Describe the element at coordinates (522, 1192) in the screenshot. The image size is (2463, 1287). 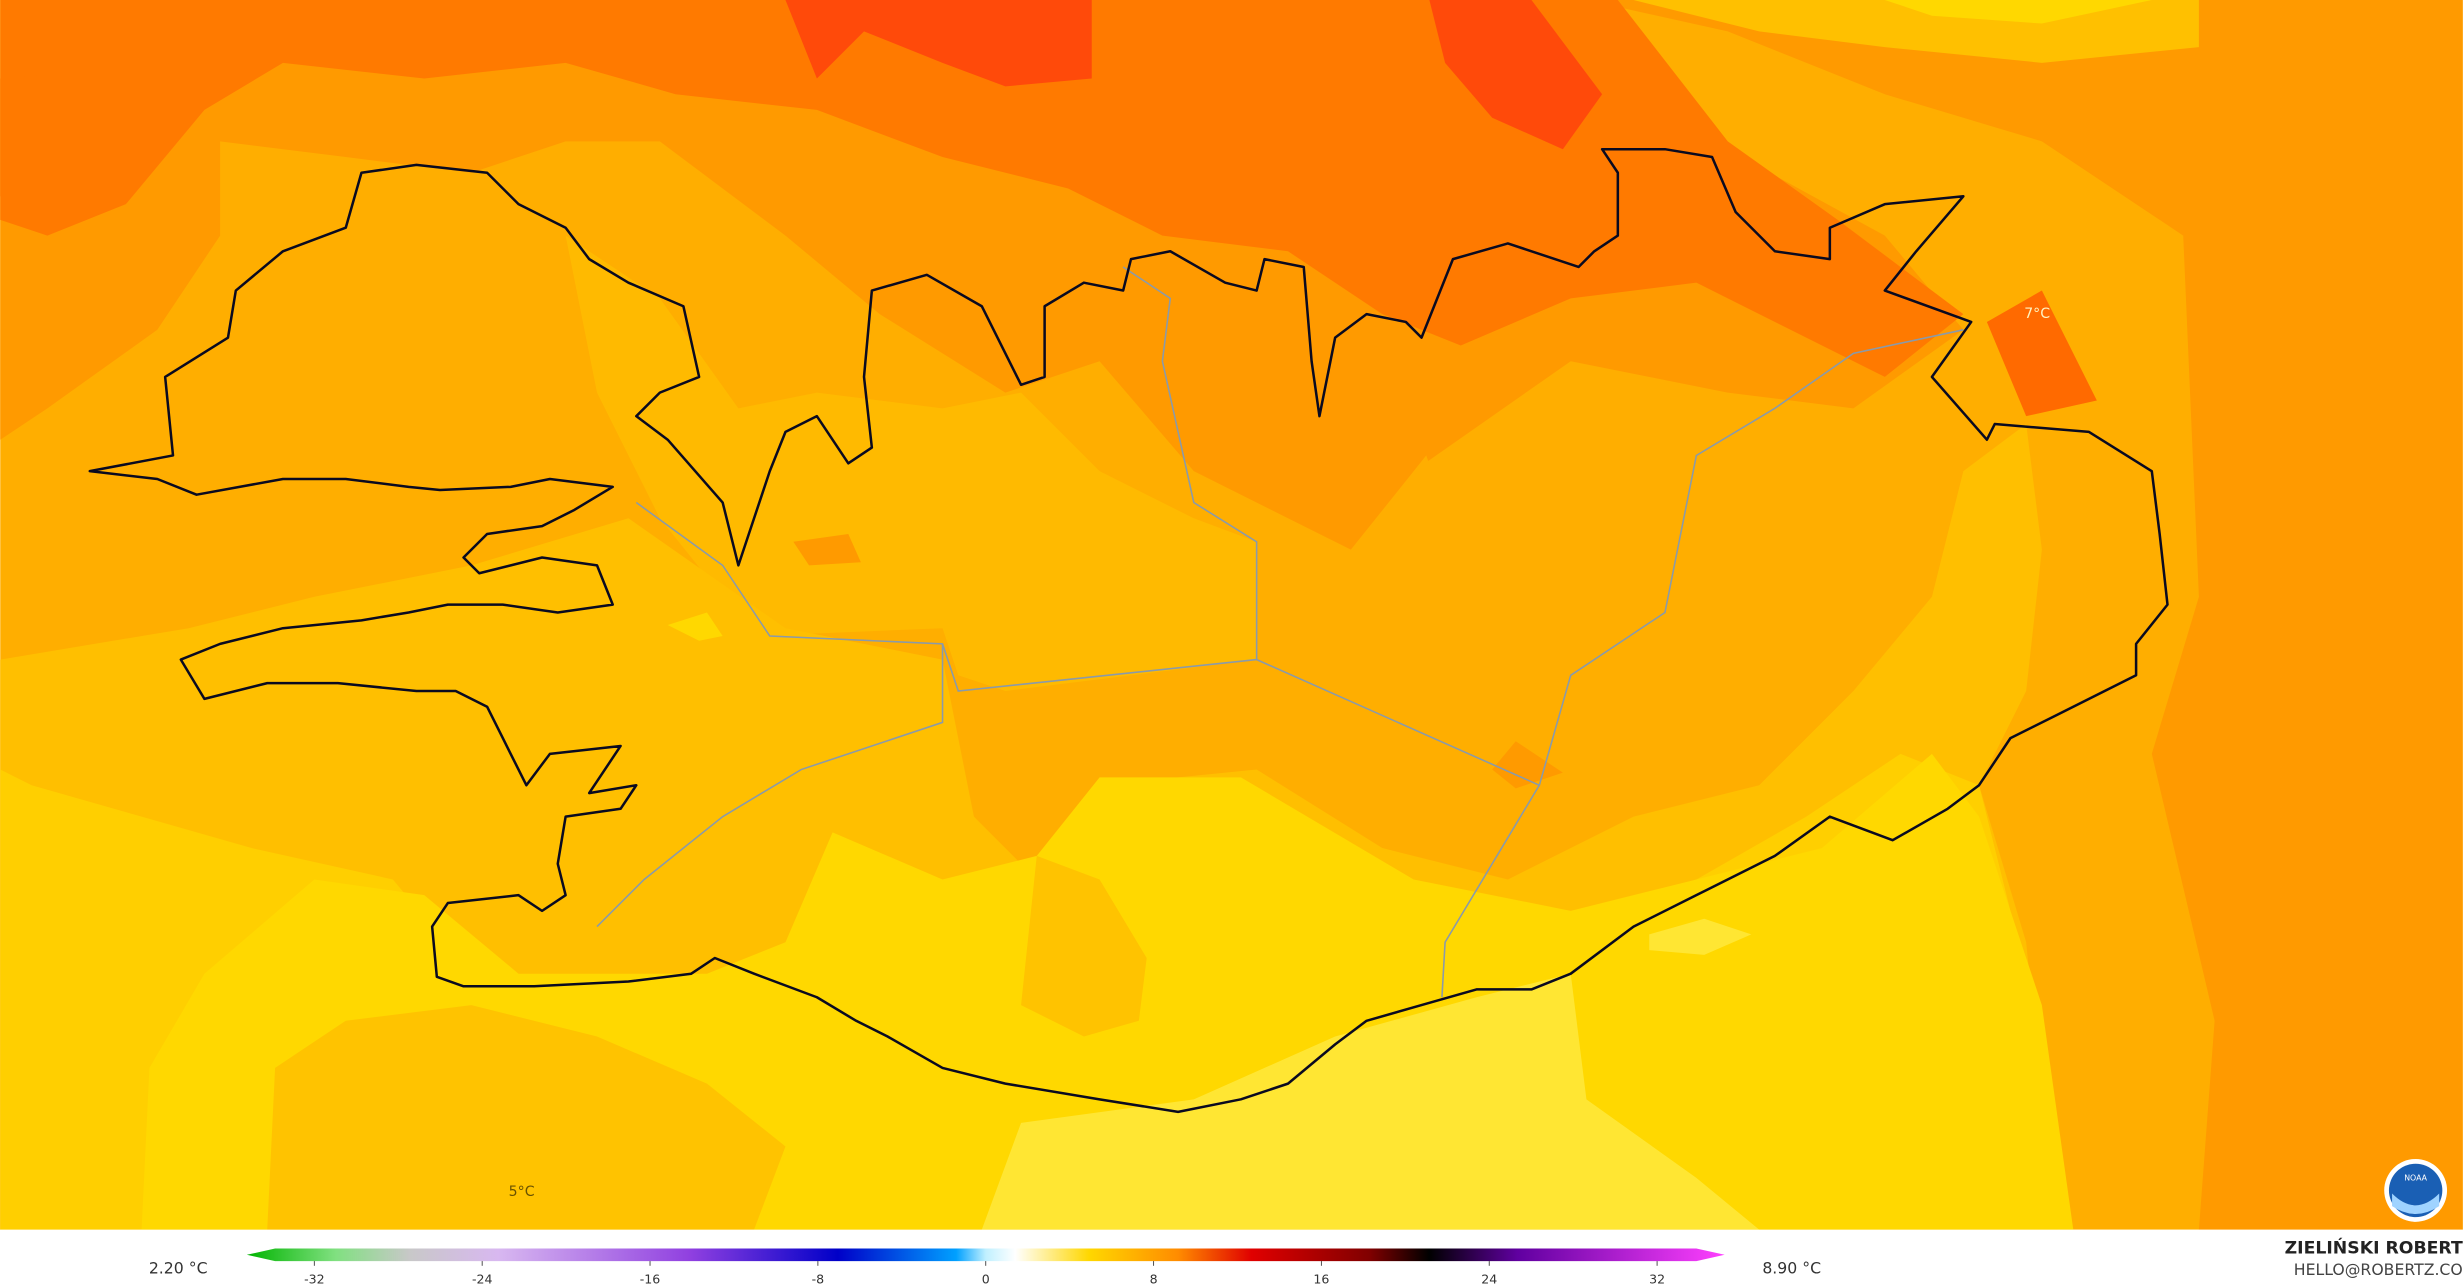
I see `contour-label: 5°C` at that location.